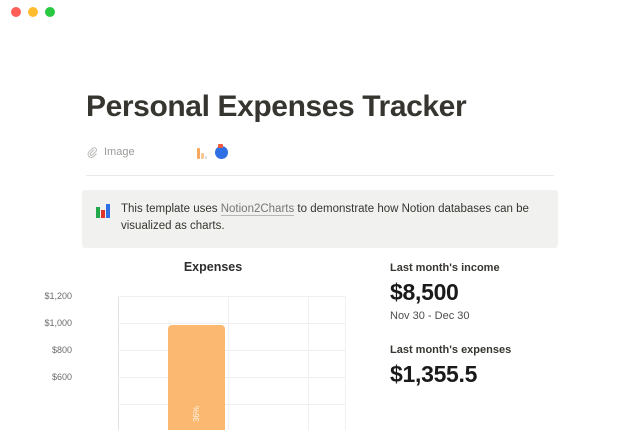  I want to click on page-property-row: Image, so click(157, 152).